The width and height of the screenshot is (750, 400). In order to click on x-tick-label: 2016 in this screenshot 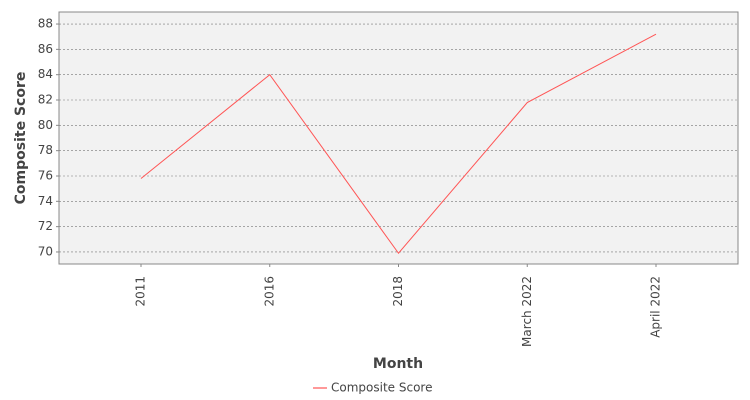, I will do `click(269, 291)`.